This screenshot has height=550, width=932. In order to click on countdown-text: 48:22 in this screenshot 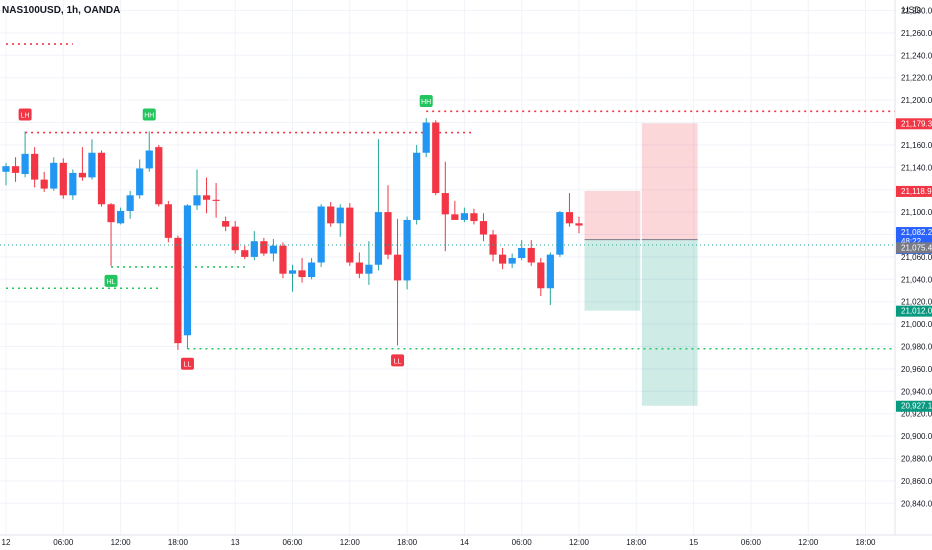, I will do `click(911, 241)`.